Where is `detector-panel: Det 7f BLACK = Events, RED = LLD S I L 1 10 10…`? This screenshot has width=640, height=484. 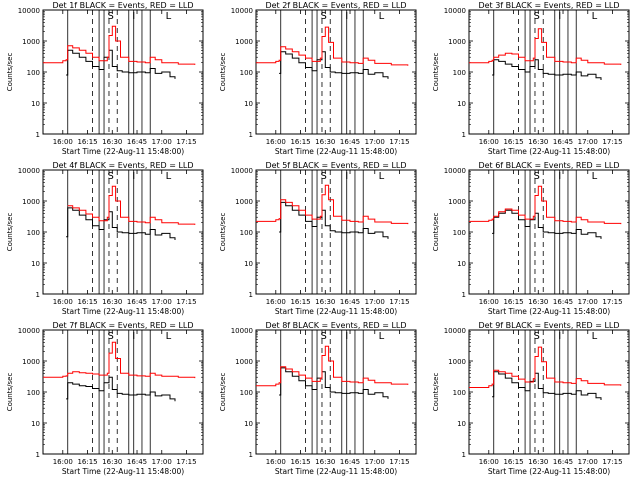 detector-panel: Det 7f BLACK = Events, RED = LLD S I L 1 10 10… is located at coordinates (106, 400).